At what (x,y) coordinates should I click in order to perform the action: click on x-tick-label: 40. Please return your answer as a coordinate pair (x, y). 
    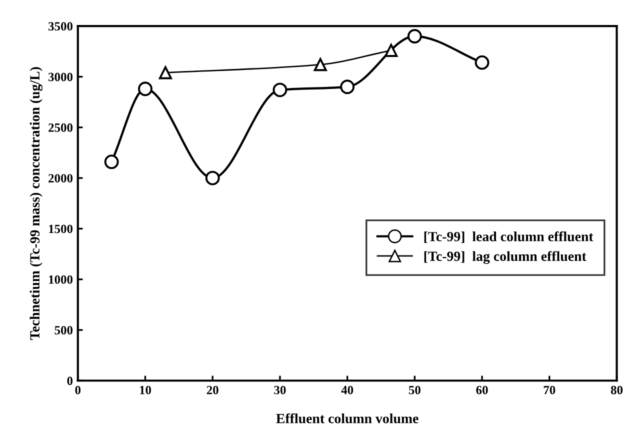
    Looking at the image, I should click on (347, 390).